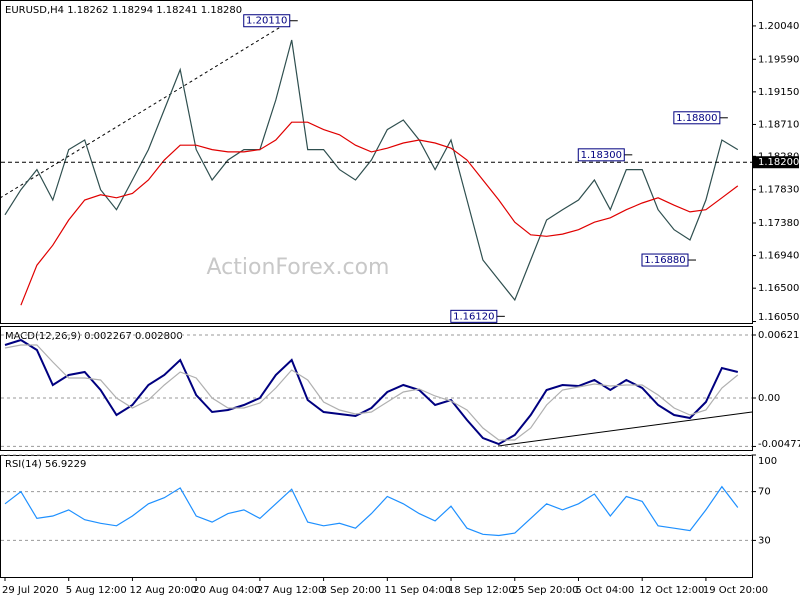 The width and height of the screenshot is (800, 600). I want to click on y-tick-label: 0.00, so click(769, 398).